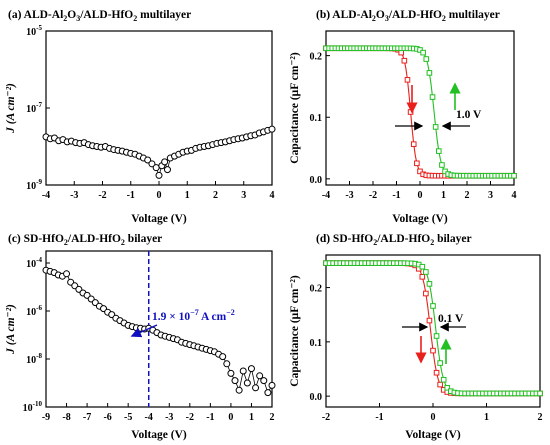  What do you see at coordinates (193, 315) in the screenshot?
I see `panel-c-annotation: 1.9 × 10−7 A cm−2` at bounding box center [193, 315].